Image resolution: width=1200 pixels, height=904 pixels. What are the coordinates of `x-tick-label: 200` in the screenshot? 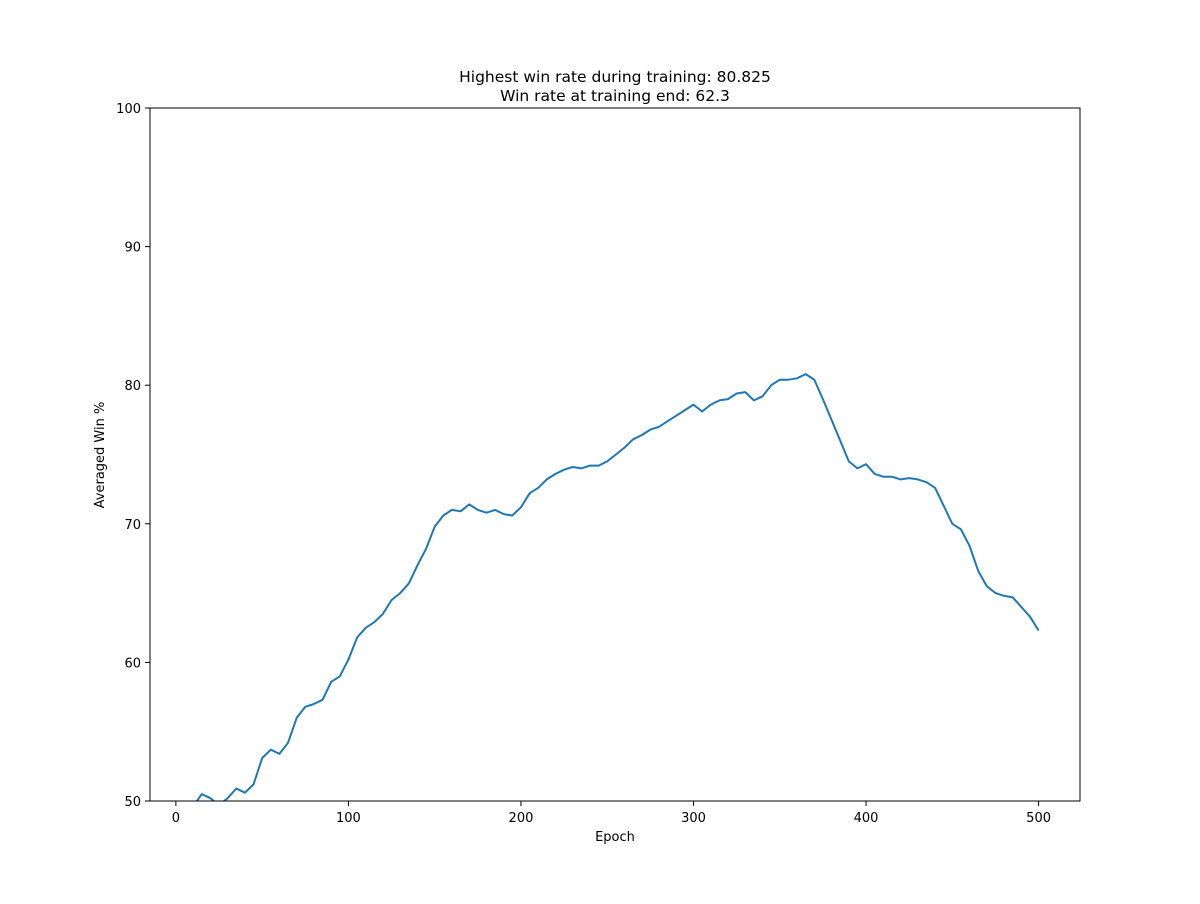 It's located at (521, 818).